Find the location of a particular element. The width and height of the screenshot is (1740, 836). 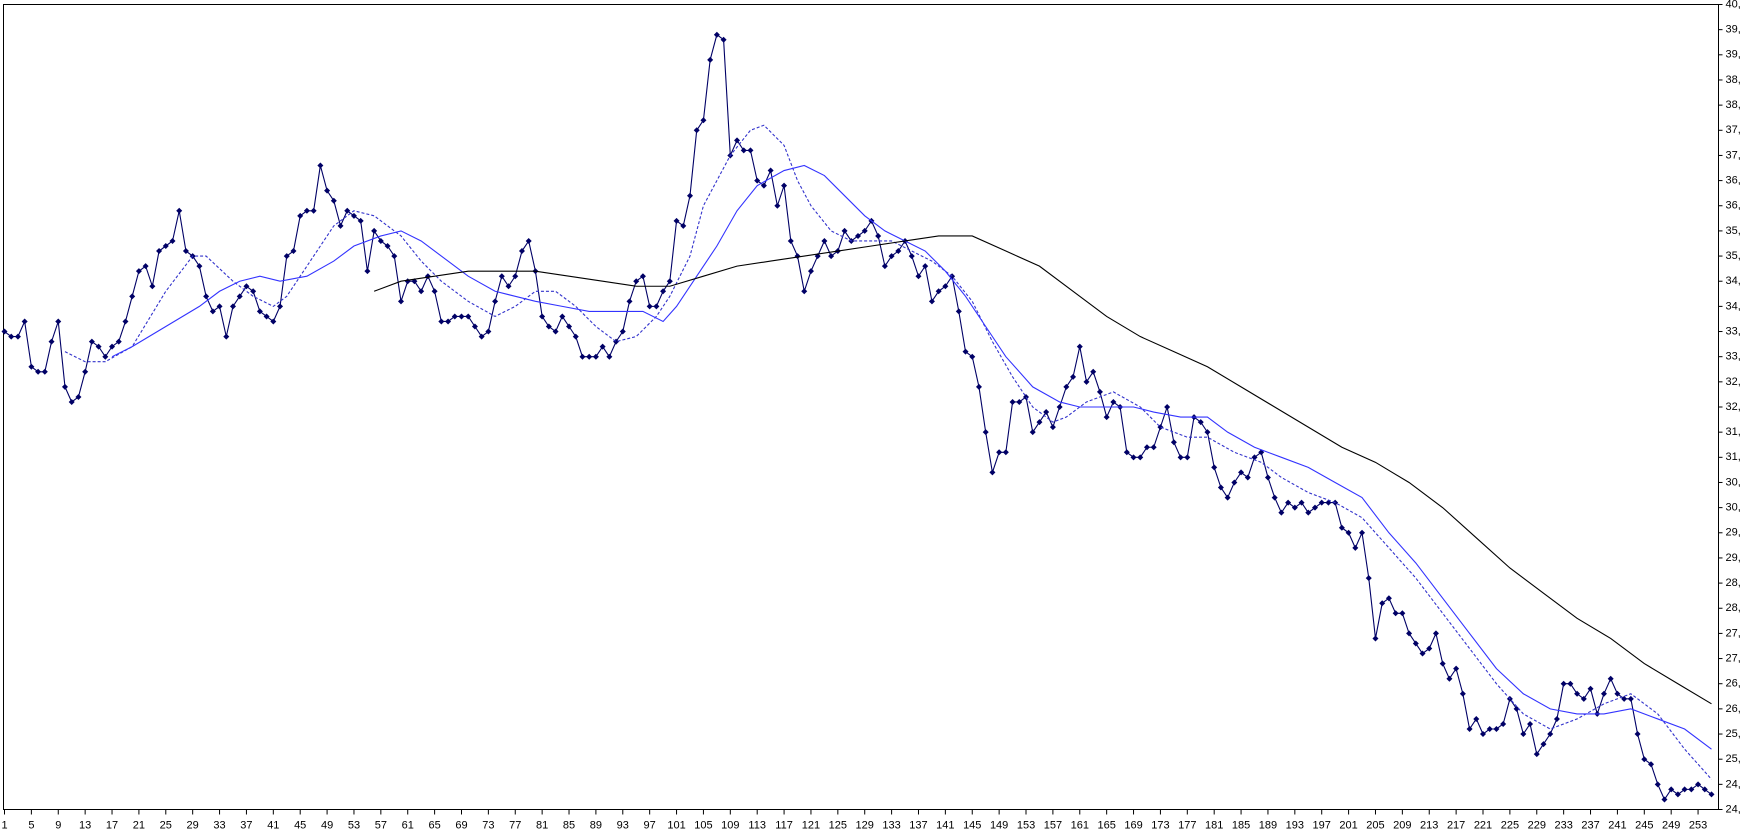

x-tick-label: 49 is located at coordinates (327, 825).